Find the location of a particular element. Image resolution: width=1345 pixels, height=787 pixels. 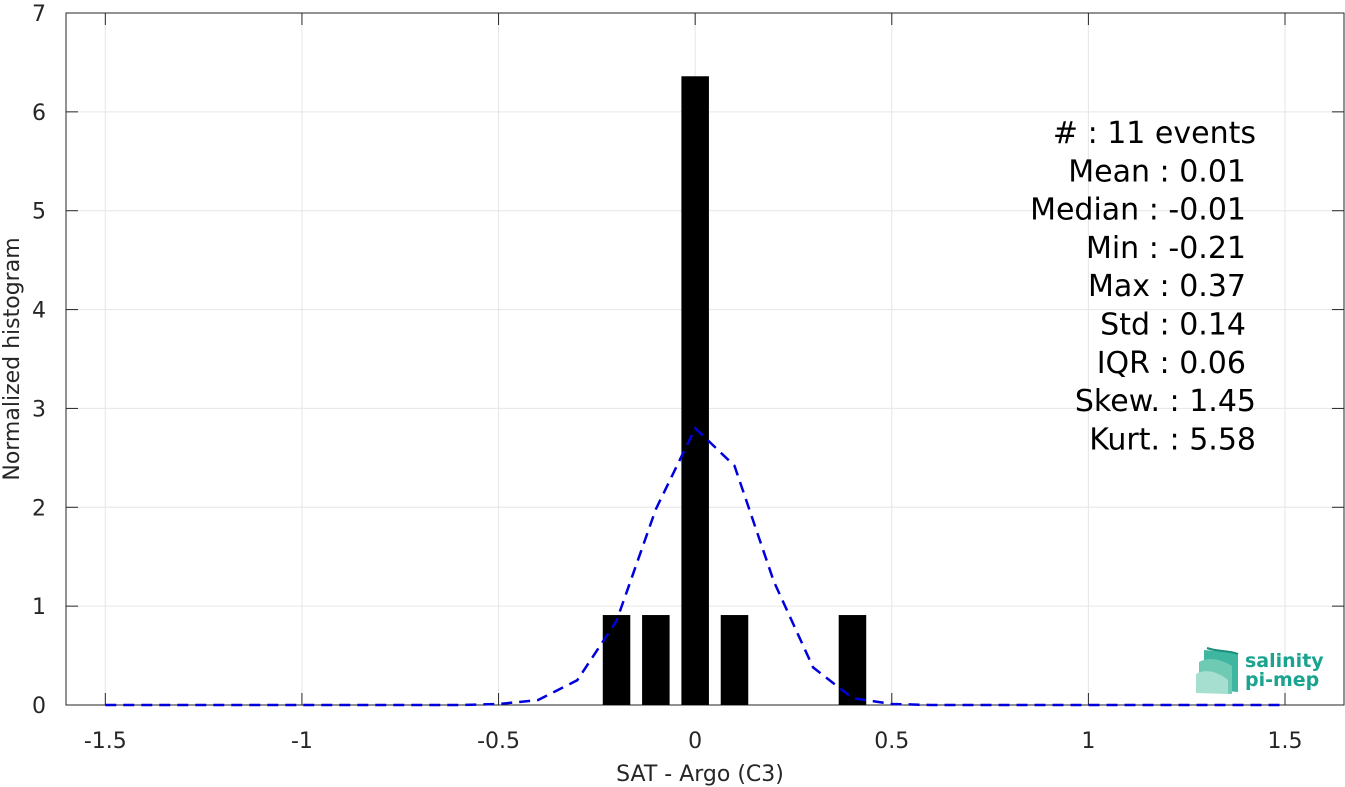

x-tick-label-4: 0.5 is located at coordinates (891, 741).